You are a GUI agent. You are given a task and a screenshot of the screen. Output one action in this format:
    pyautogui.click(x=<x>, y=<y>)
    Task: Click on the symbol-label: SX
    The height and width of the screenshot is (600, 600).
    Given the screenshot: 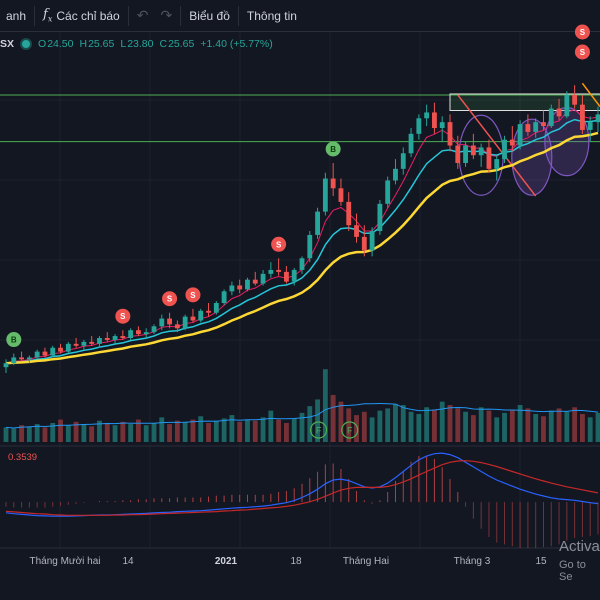 What is the action you would take?
    pyautogui.click(x=7, y=44)
    